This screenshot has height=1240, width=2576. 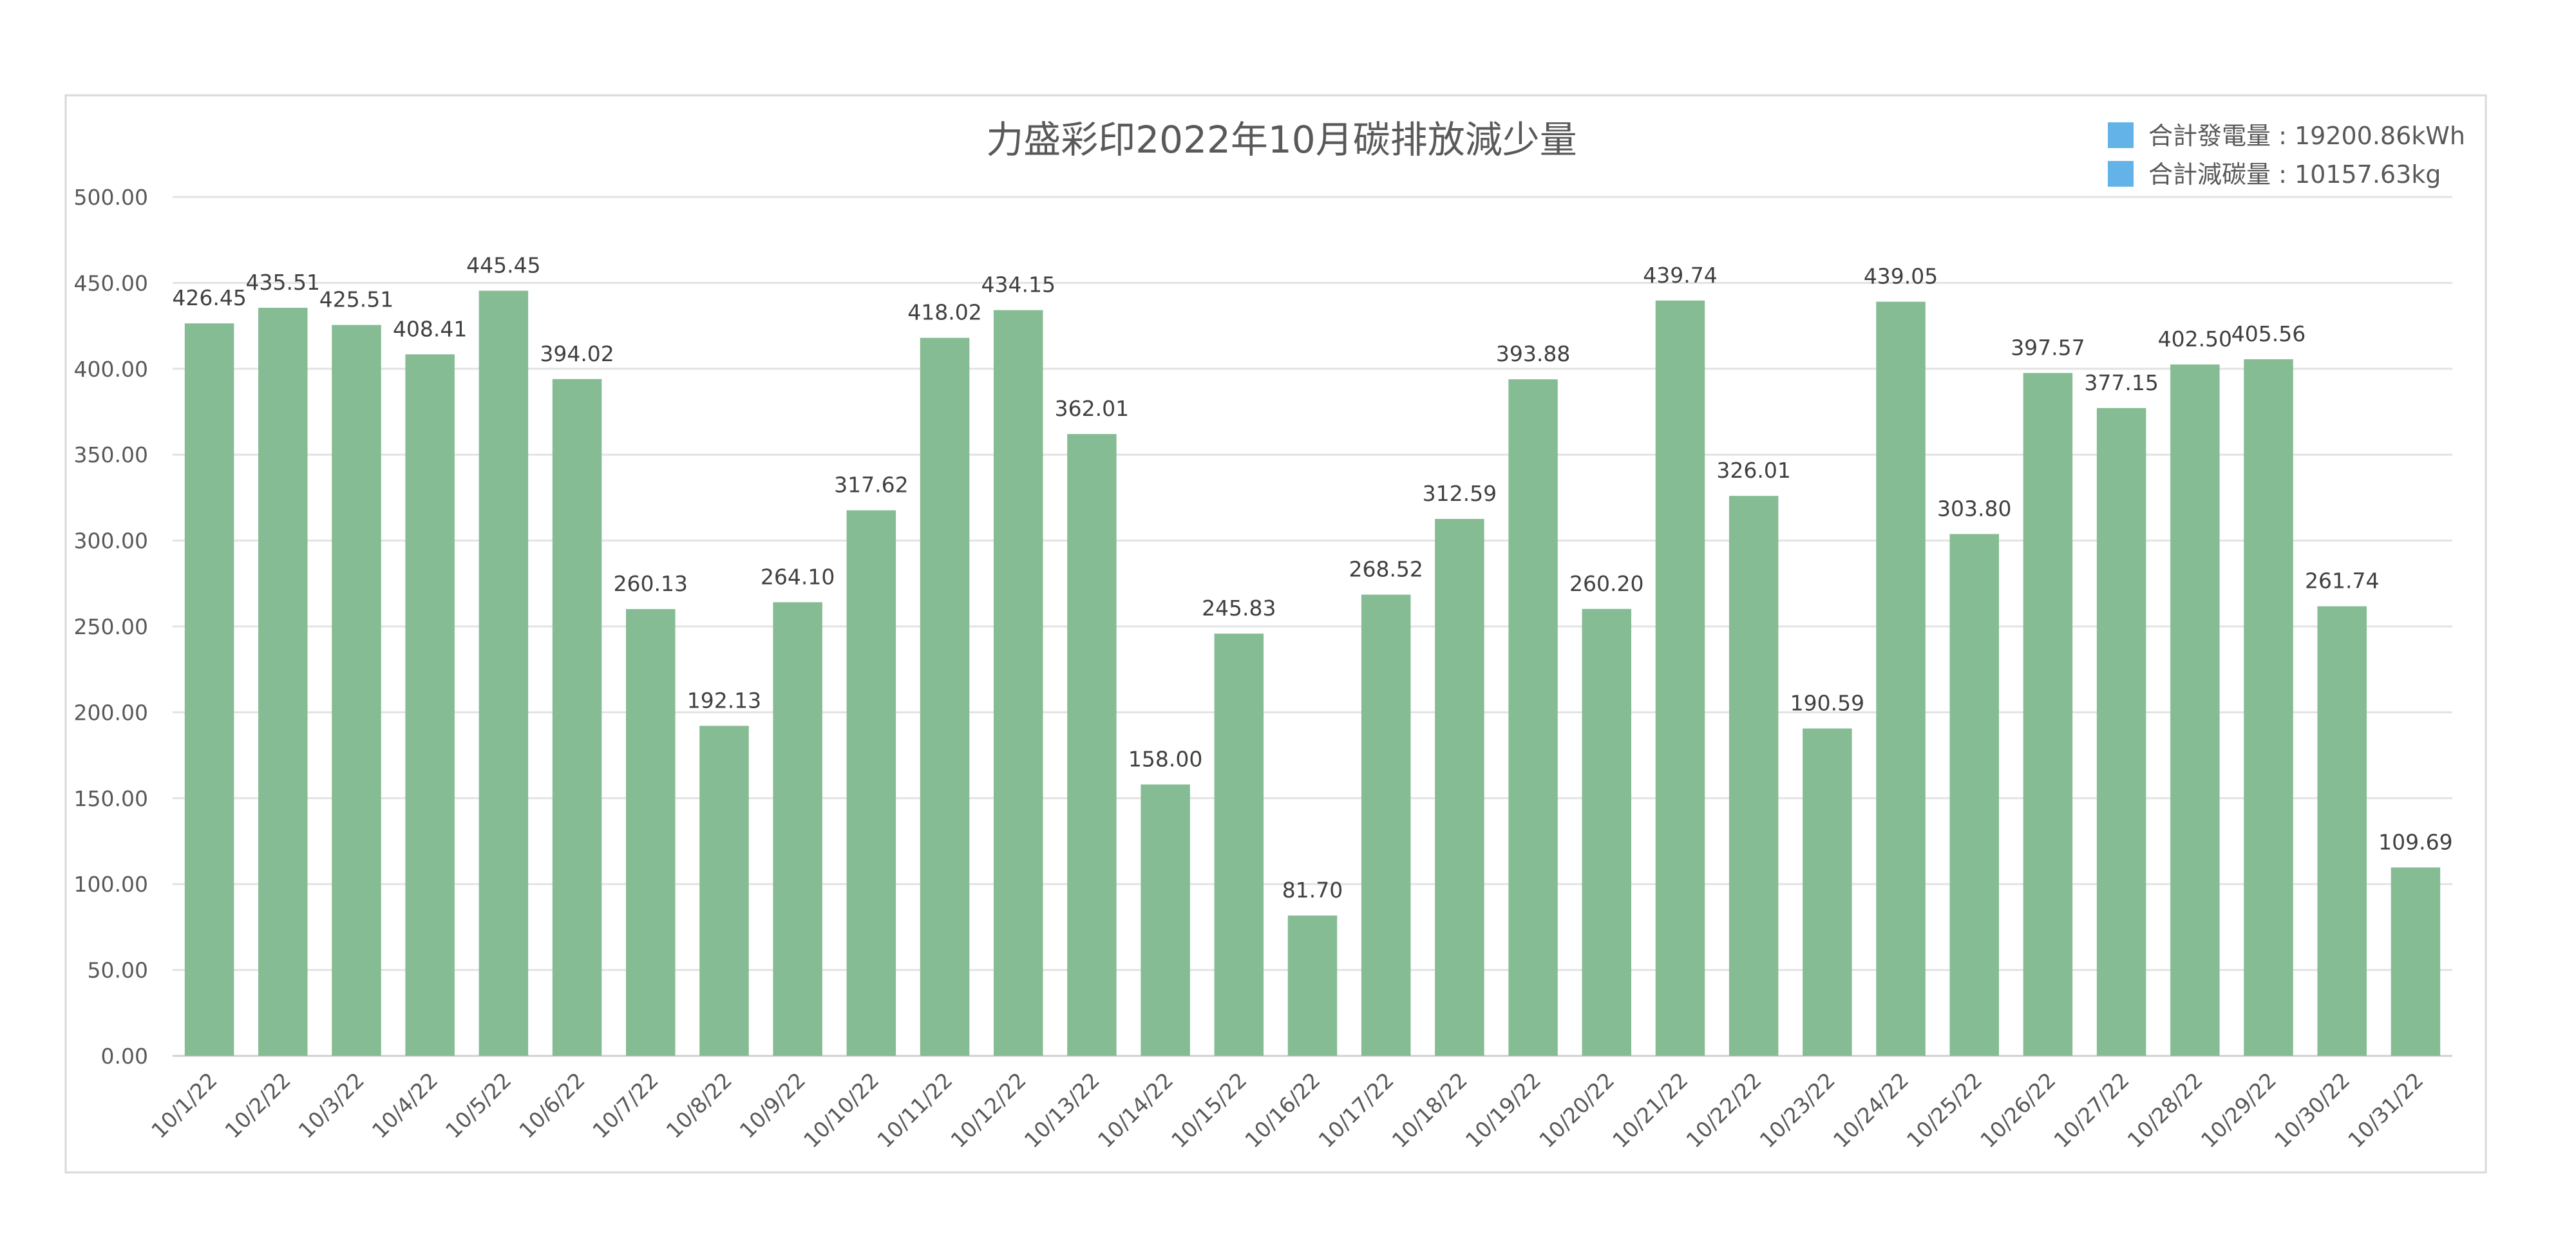 I want to click on y-tick-label: 400.00, so click(x=111, y=369).